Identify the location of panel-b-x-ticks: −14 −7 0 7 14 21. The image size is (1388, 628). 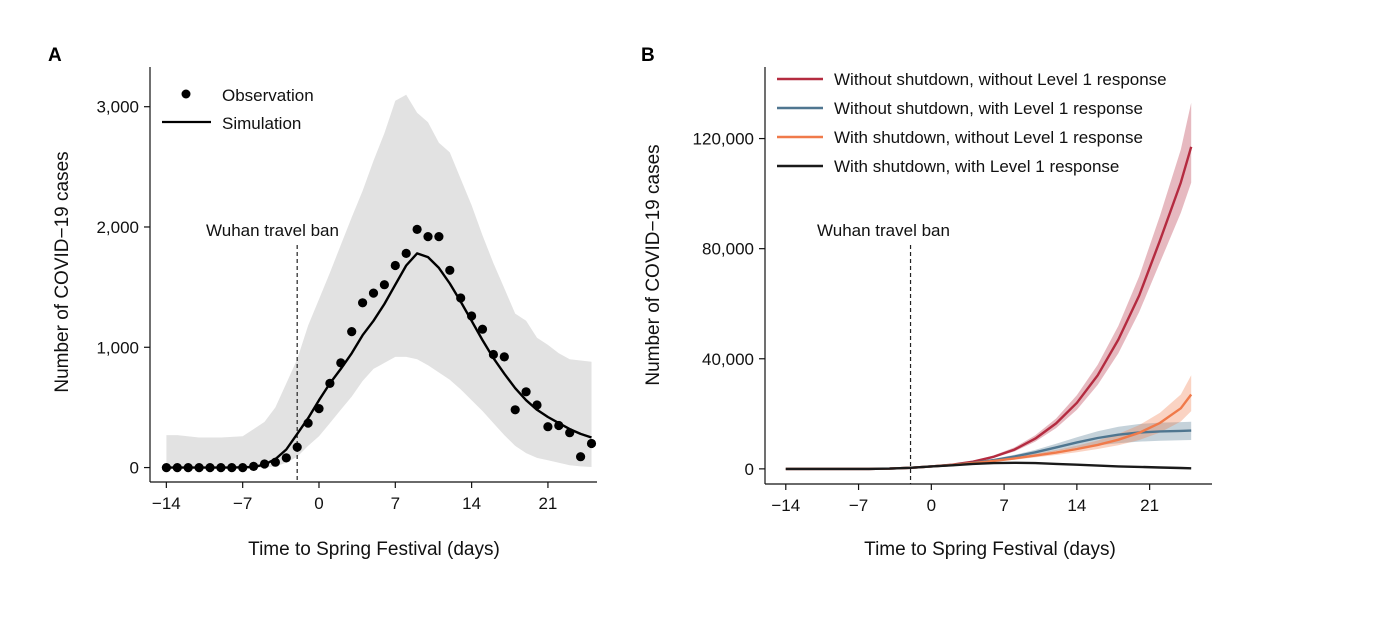
(965, 499).